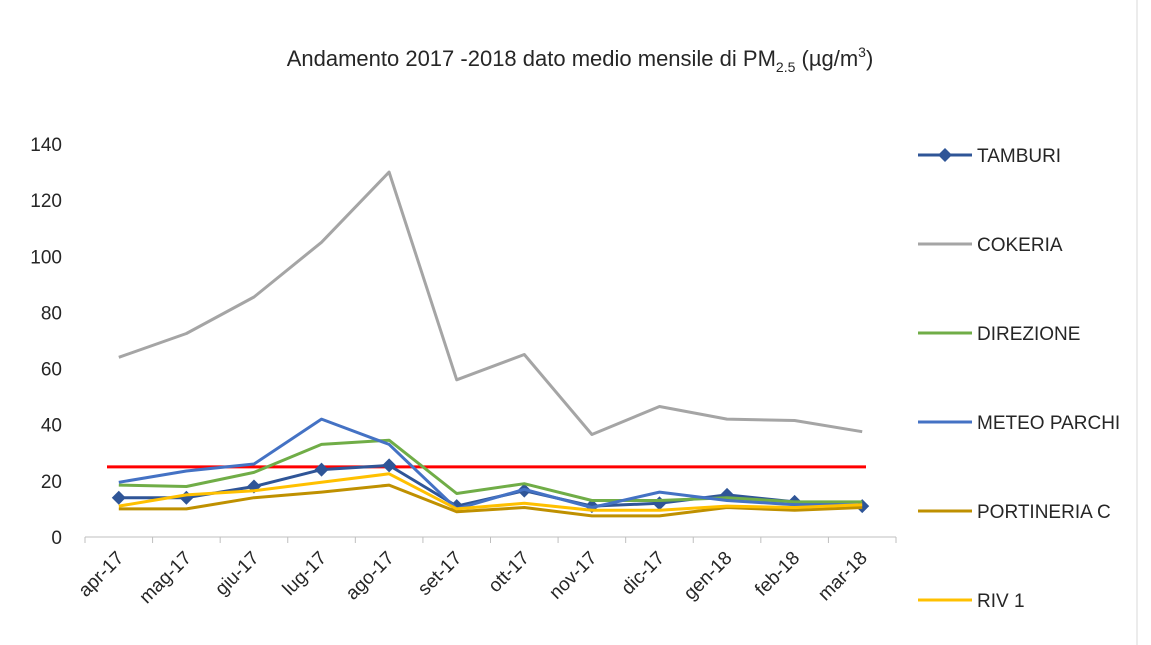 The image size is (1151, 645). I want to click on legend-label: PORTINERIA C, so click(1044, 512).